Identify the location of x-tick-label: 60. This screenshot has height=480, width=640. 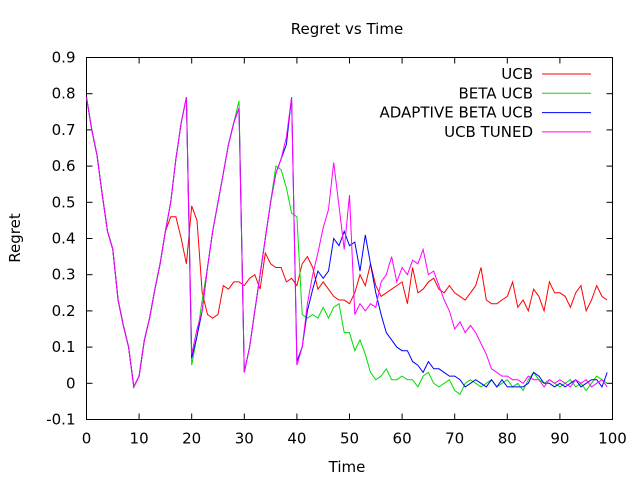
(402, 439).